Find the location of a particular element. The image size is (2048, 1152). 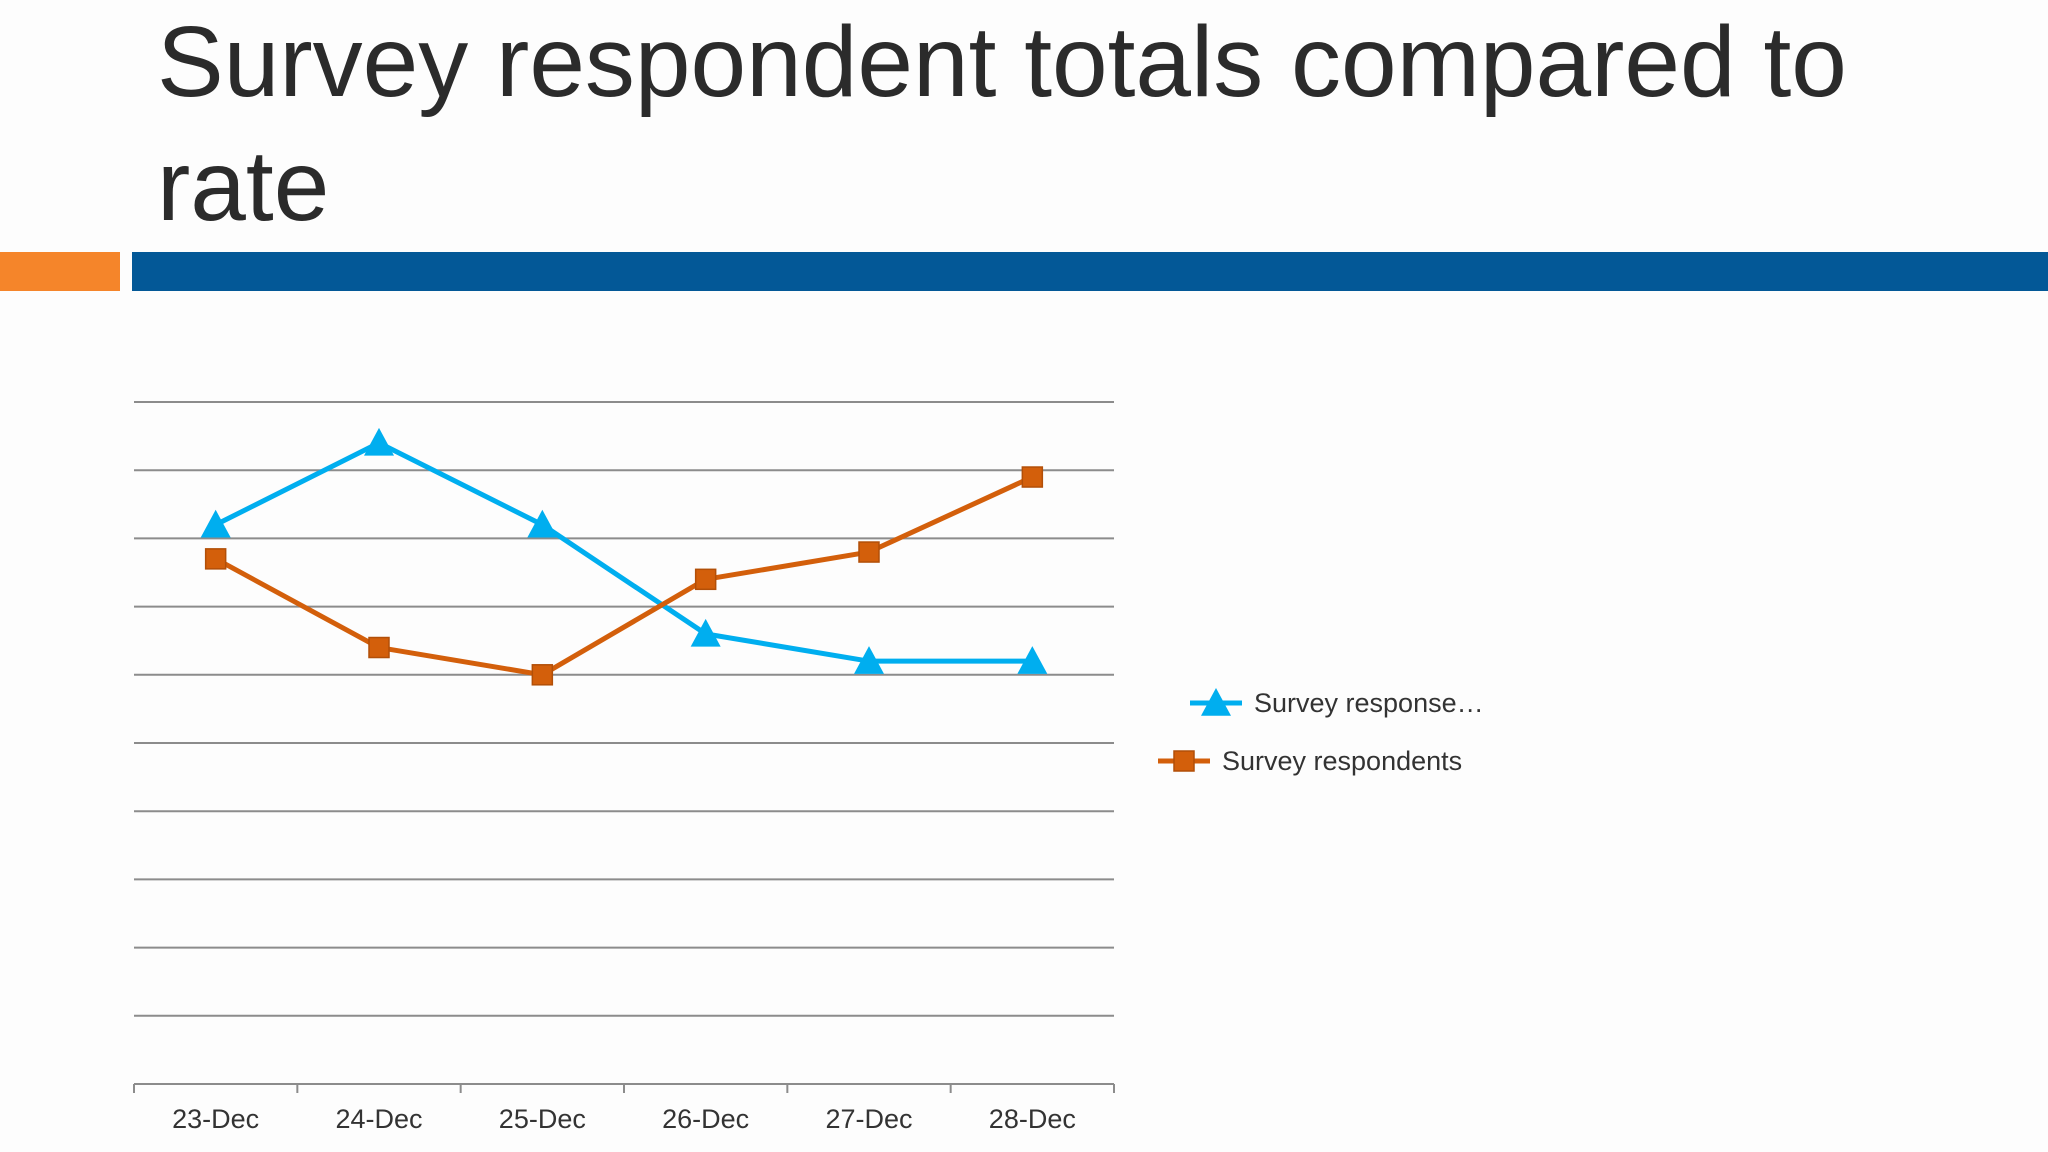

legend-marker-triangle is located at coordinates (1216, 702).